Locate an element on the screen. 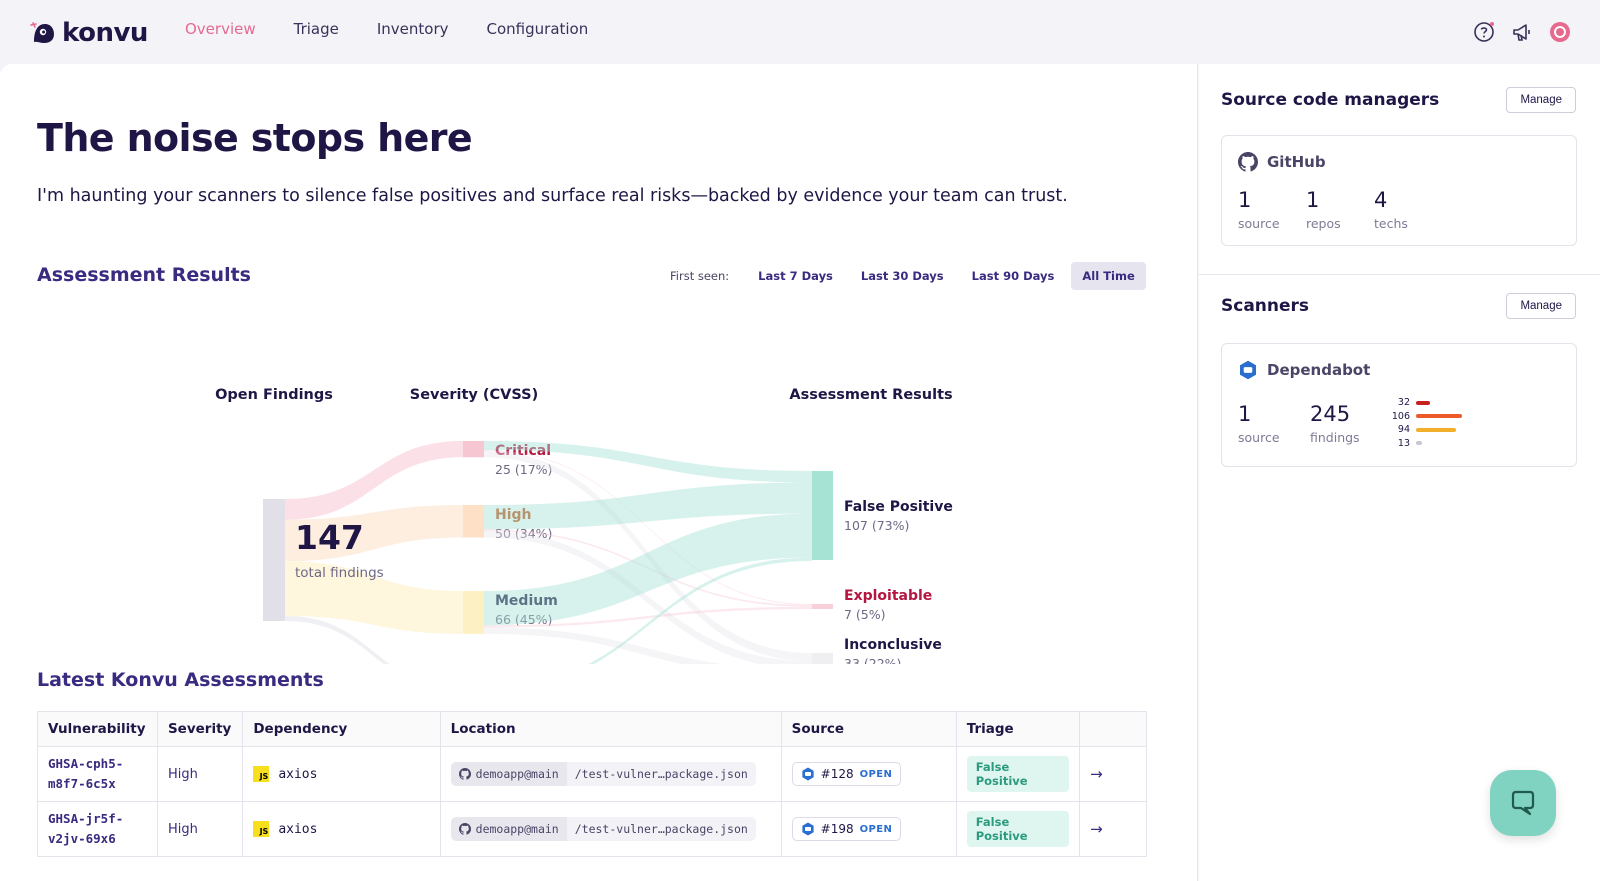 The image size is (1600, 881). severity-count: 13 is located at coordinates (1403, 443).